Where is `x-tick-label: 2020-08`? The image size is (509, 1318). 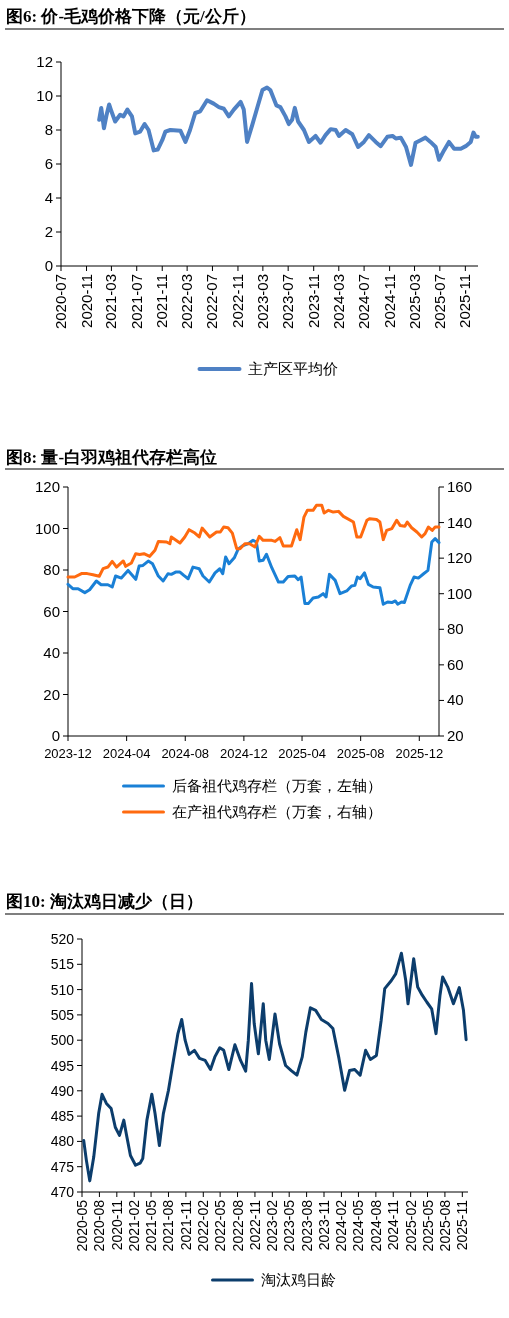
x-tick-label: 2020-08 is located at coordinates (99, 1225).